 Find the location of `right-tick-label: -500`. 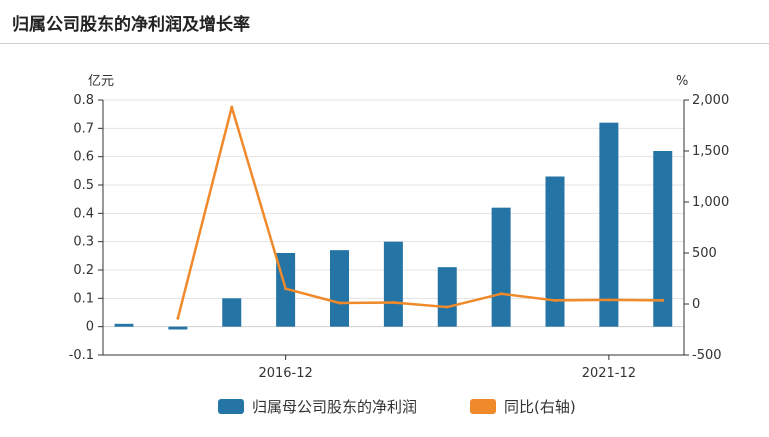

right-tick-label: -500 is located at coordinates (707, 355).